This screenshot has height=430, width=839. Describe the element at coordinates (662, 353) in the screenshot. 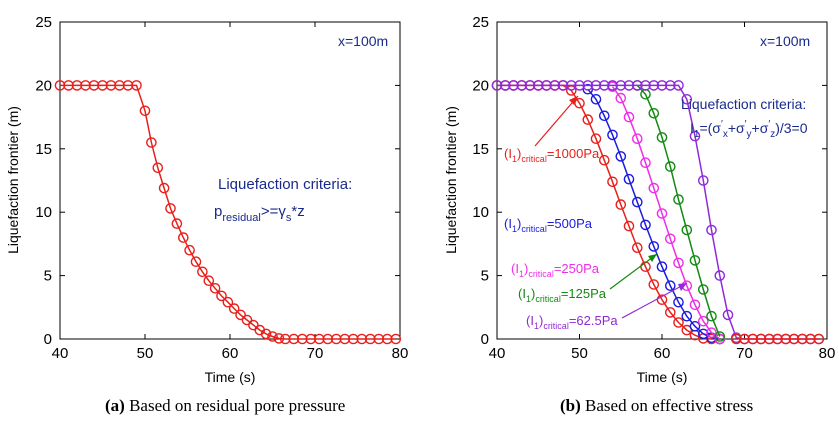

I see `x-tick-label-b: 60` at that location.